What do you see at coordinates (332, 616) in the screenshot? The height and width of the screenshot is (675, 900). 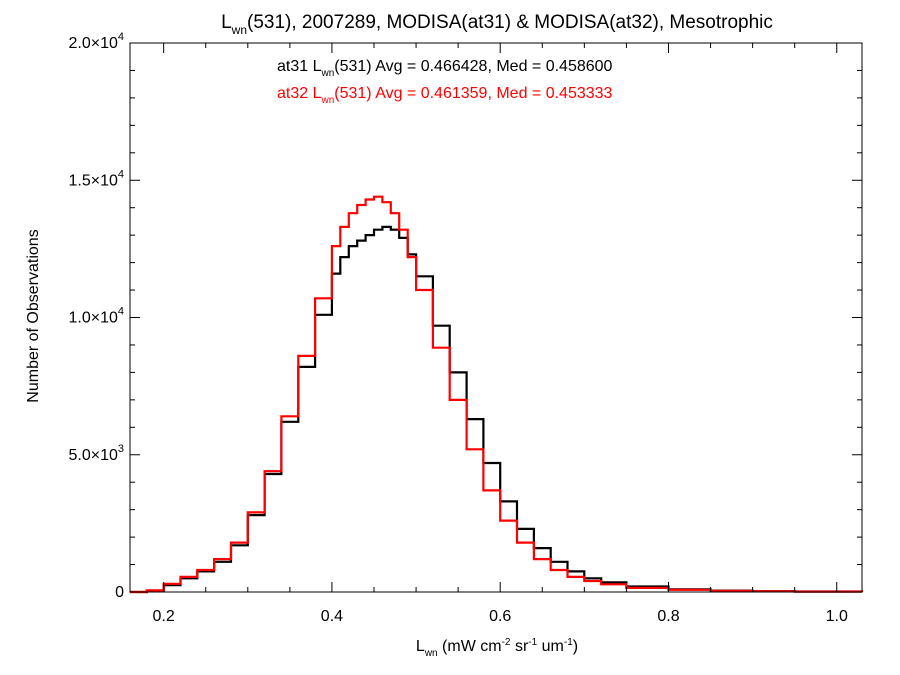 I see `x-tick-label: 0.4` at bounding box center [332, 616].